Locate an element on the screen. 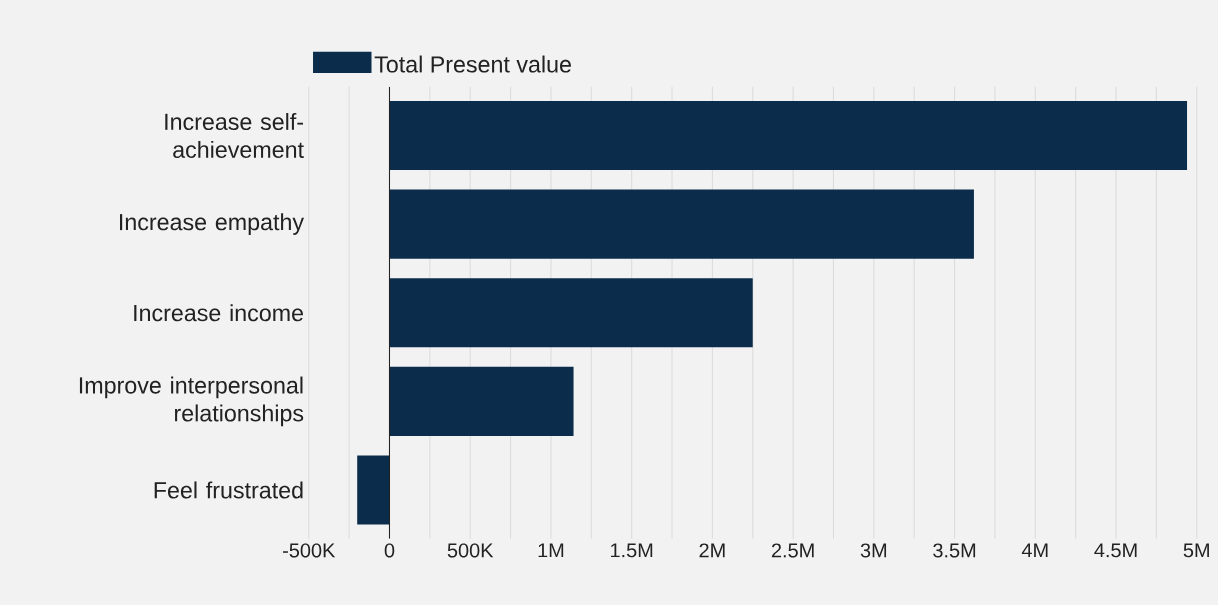 The height and width of the screenshot is (605, 1218). y-tick-label: Increase income is located at coordinates (218, 313).